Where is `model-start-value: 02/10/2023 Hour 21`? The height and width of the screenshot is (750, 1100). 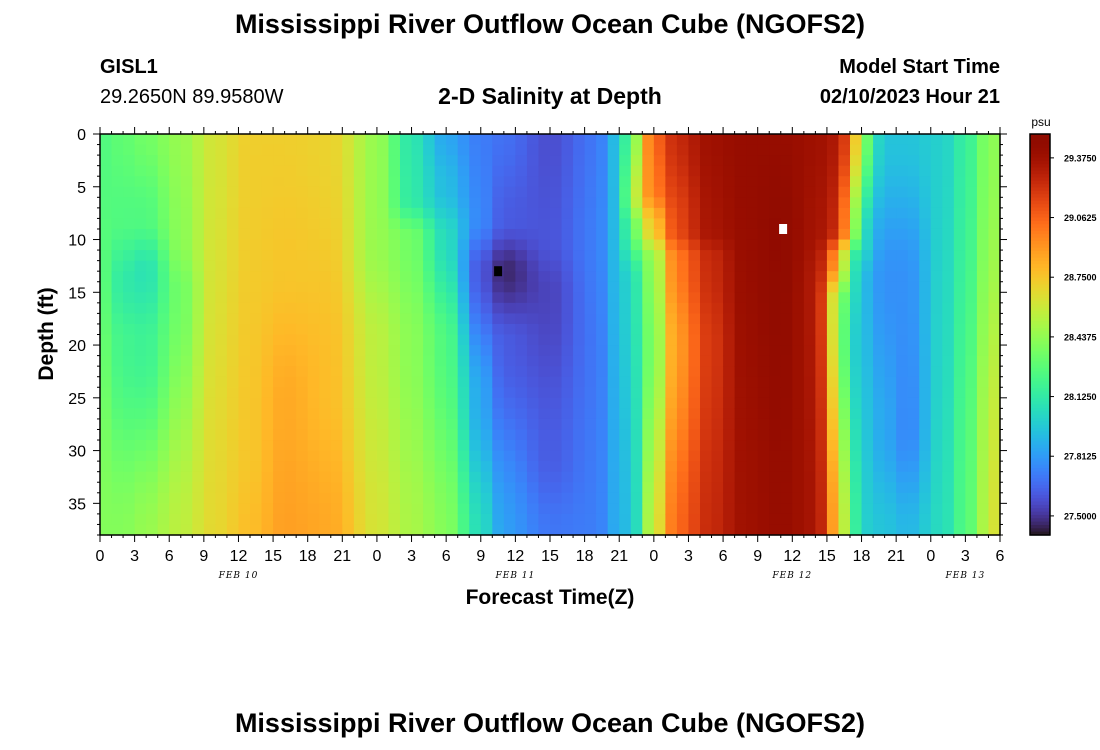
model-start-value: 02/10/2023 Hour 21 is located at coordinates (909, 97).